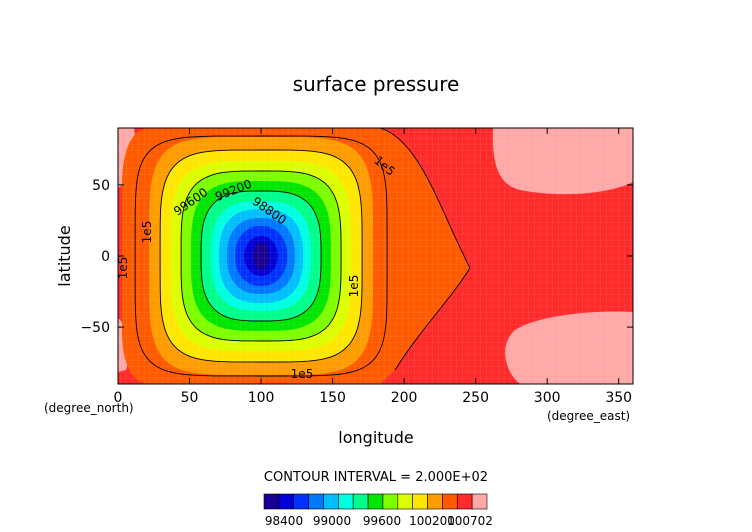 This screenshot has height=532, width=752. I want to click on colorbar-label: 99000, so click(332, 521).